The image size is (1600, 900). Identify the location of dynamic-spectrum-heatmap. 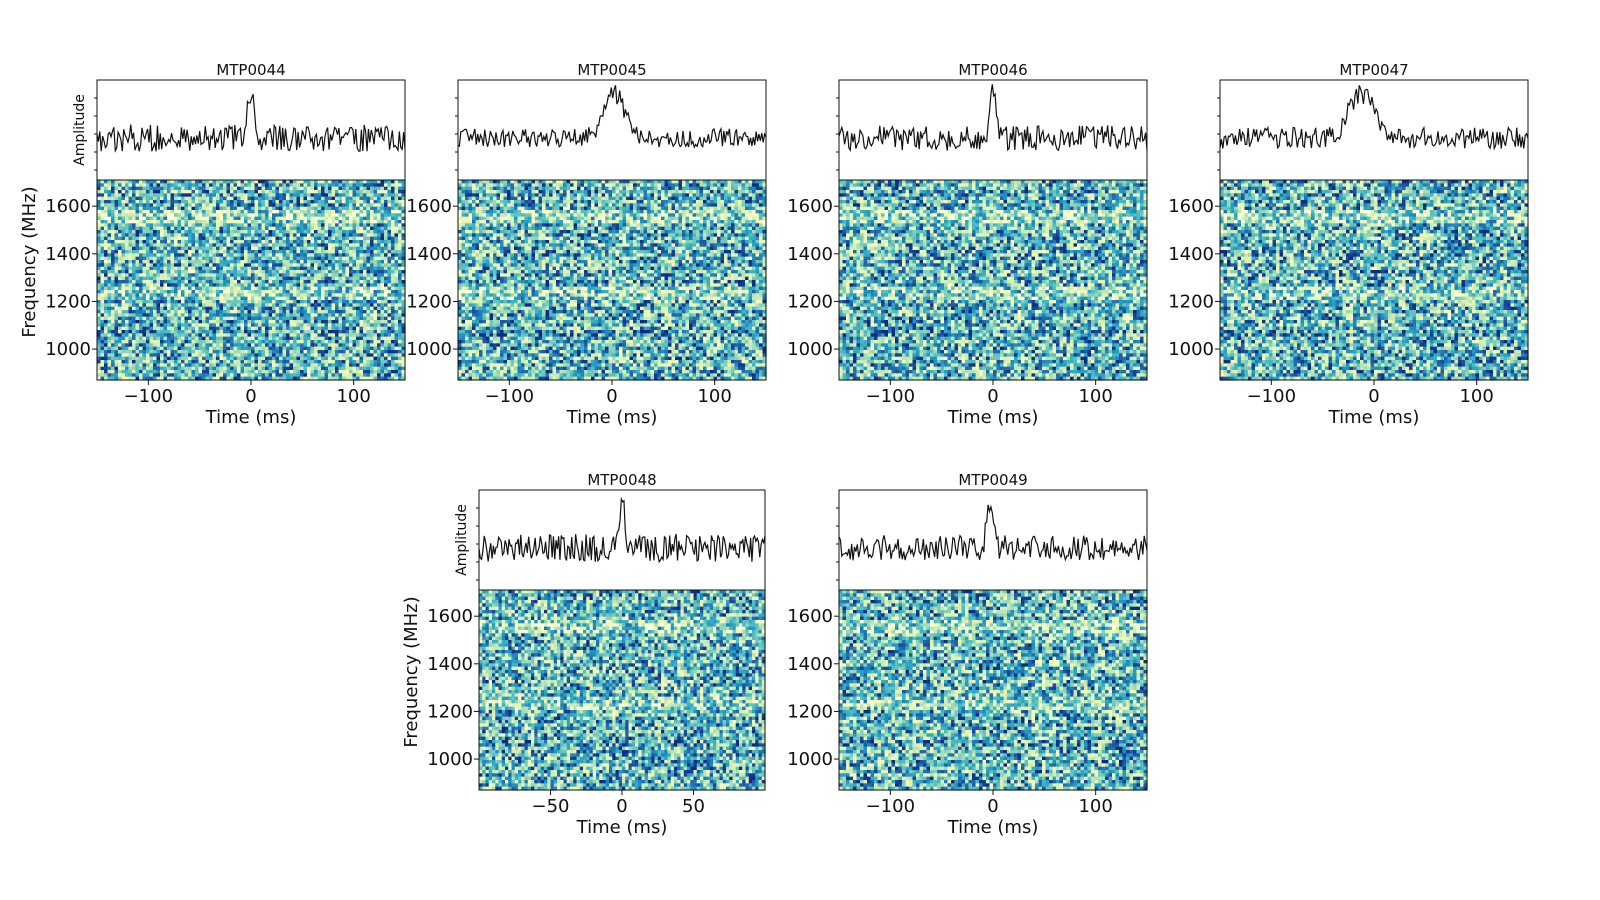
(251, 280).